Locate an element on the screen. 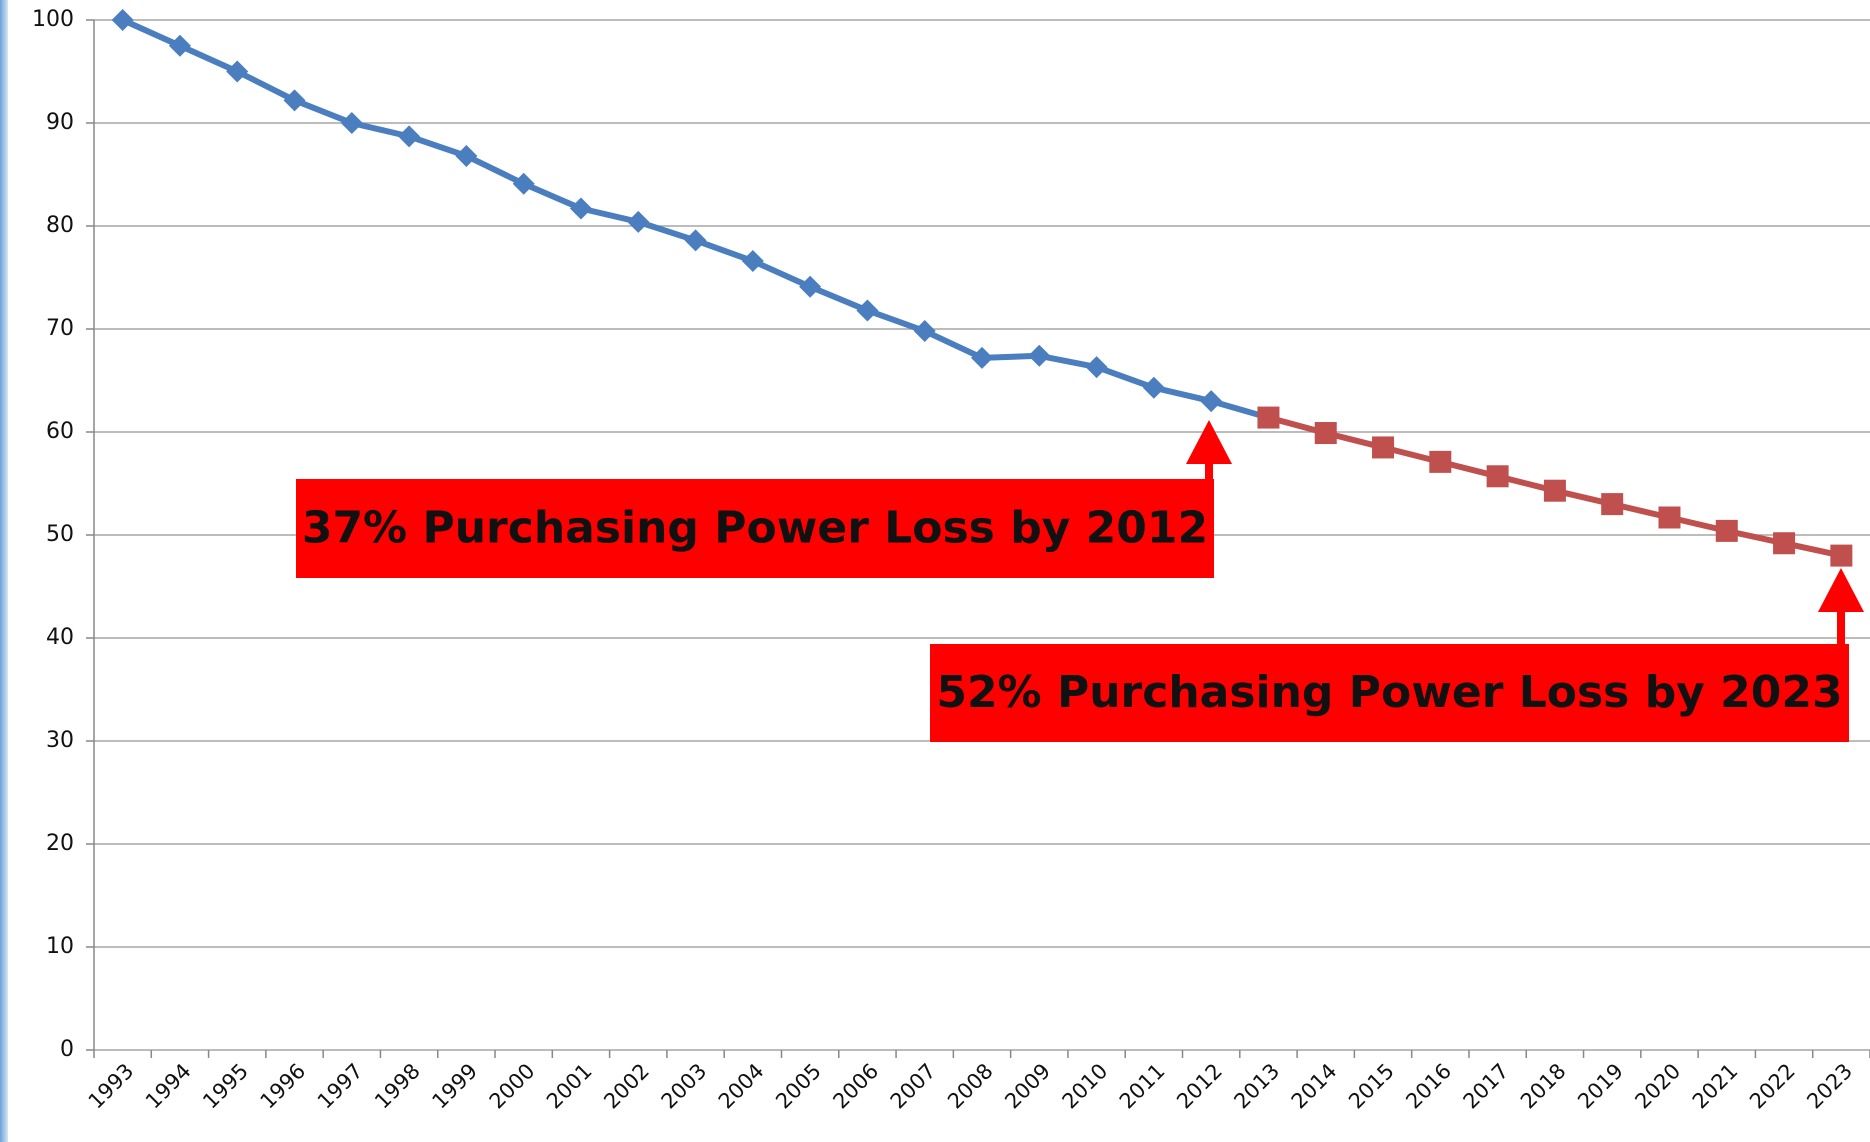  x-tick-label: 2018 is located at coordinates (1543, 1086).